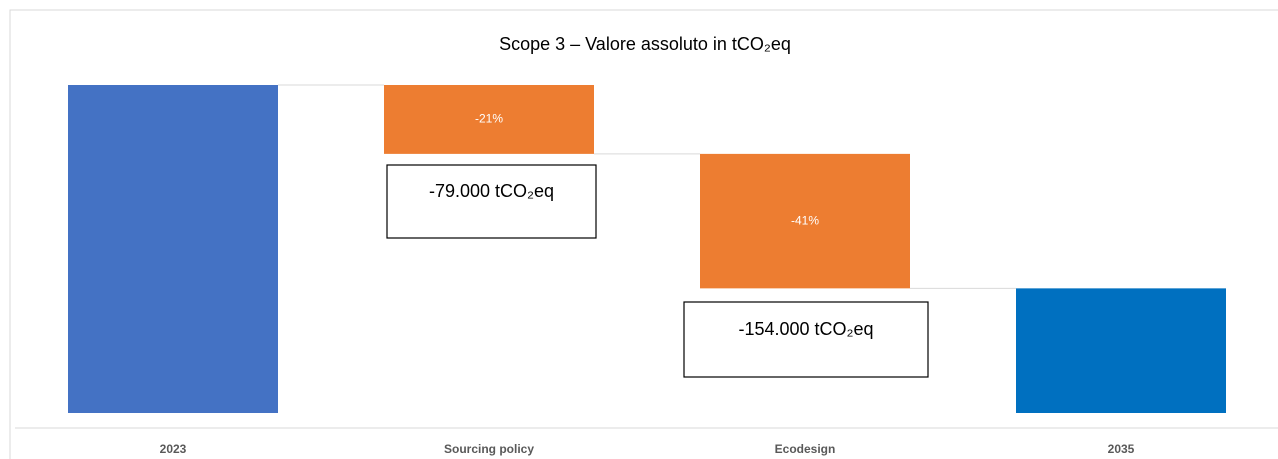 This screenshot has width=1278, height=459. Describe the element at coordinates (1121, 449) in the screenshot. I see `x-tick-label: 2035` at that location.